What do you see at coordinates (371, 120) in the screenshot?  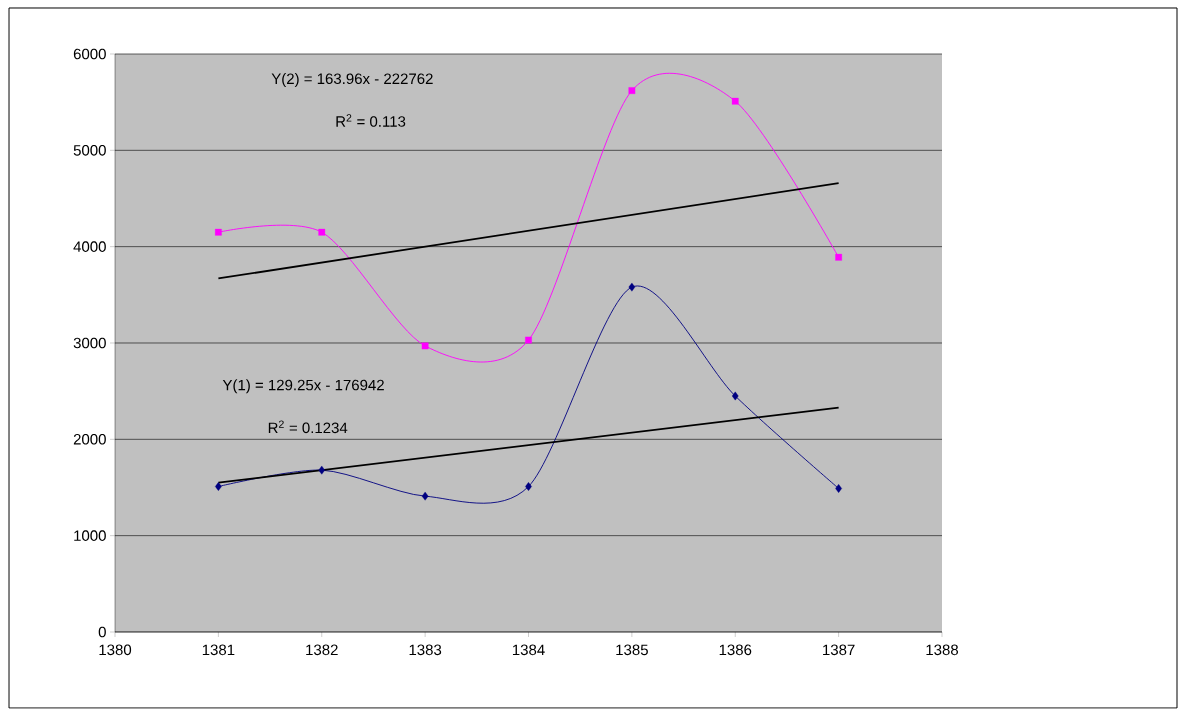 I see `annotation: R$^{2}$ = 0.113` at bounding box center [371, 120].